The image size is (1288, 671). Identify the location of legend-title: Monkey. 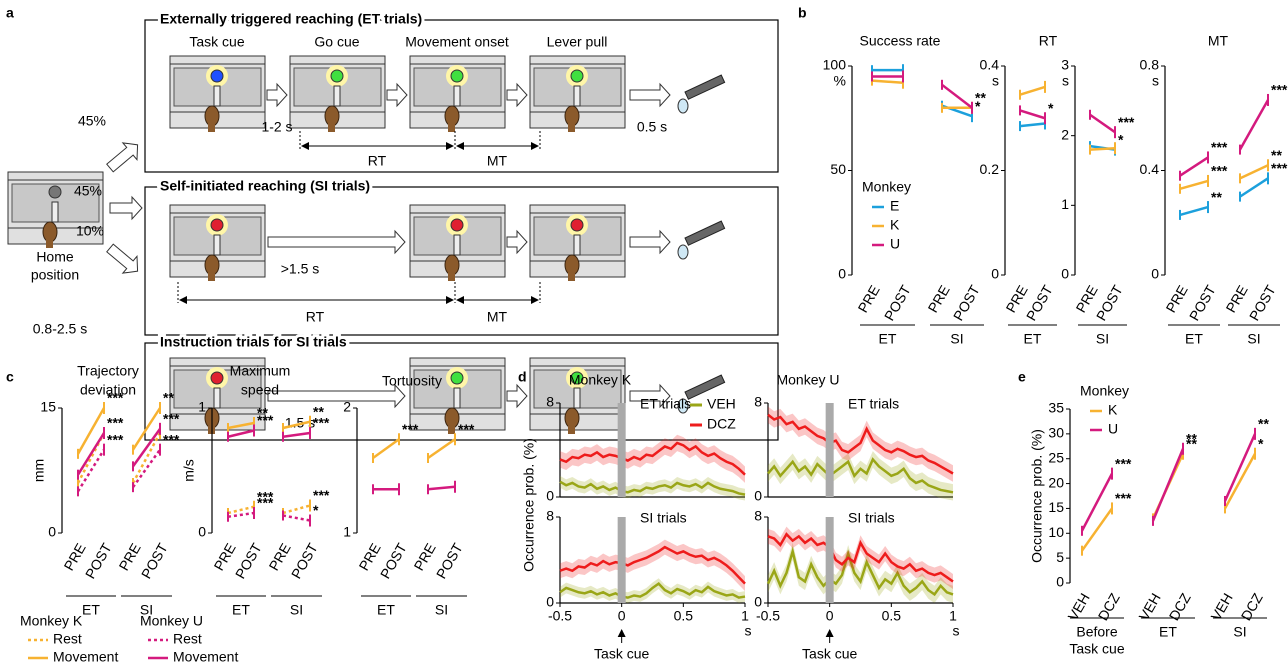
(1104, 391).